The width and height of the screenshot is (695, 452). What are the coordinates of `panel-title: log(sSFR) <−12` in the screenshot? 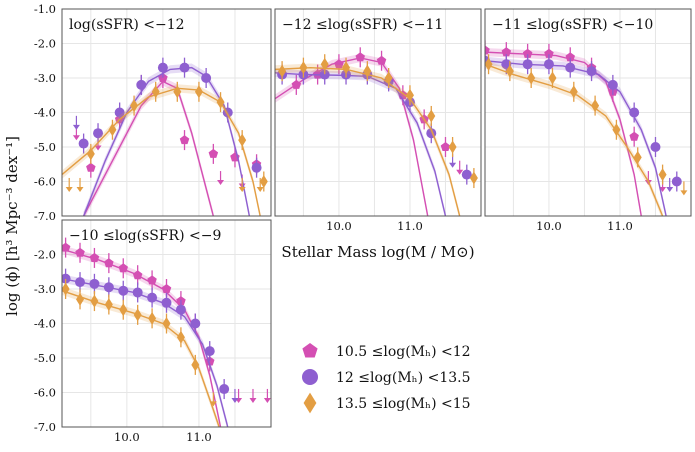 It's located at (127, 25).